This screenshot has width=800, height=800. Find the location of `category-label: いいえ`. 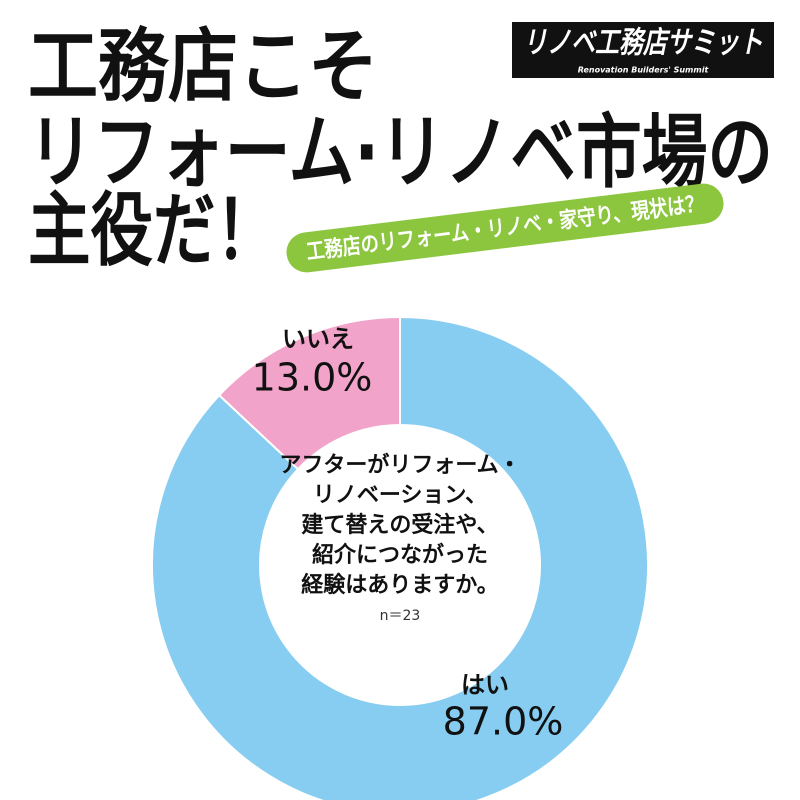

category-label: いいえ is located at coordinates (318, 339).